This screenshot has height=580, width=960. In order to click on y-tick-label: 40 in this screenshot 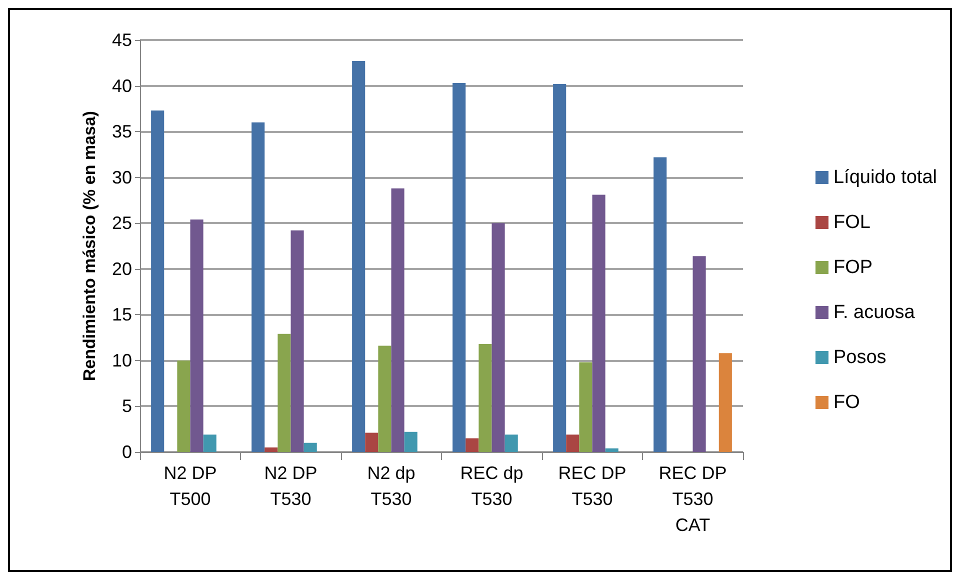, I will do `click(122, 86)`.